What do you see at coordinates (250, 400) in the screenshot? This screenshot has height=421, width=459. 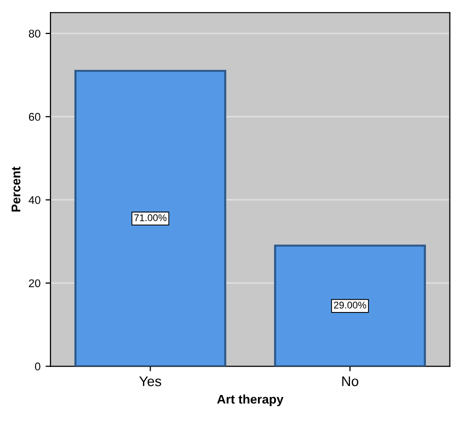 I see `x-axis-title: Art therapy` at bounding box center [250, 400].